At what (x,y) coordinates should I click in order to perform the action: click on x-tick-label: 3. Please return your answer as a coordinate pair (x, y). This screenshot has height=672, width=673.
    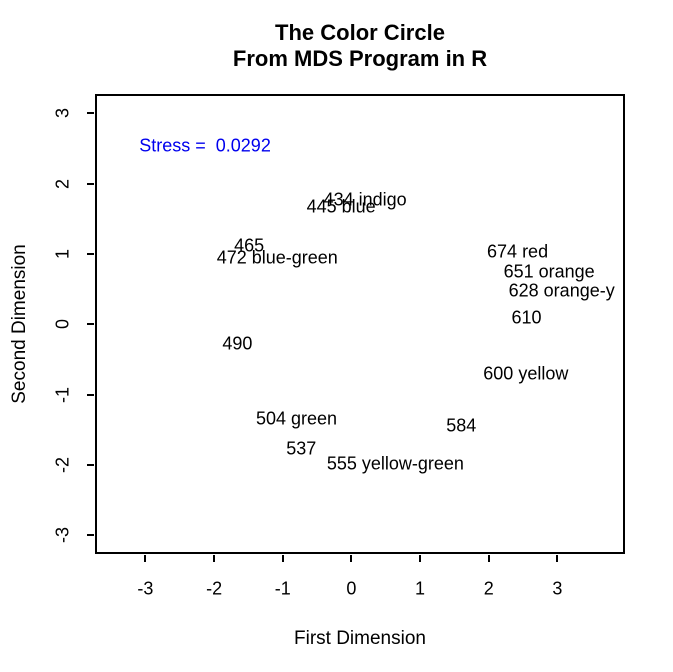
    Looking at the image, I should click on (557, 588).